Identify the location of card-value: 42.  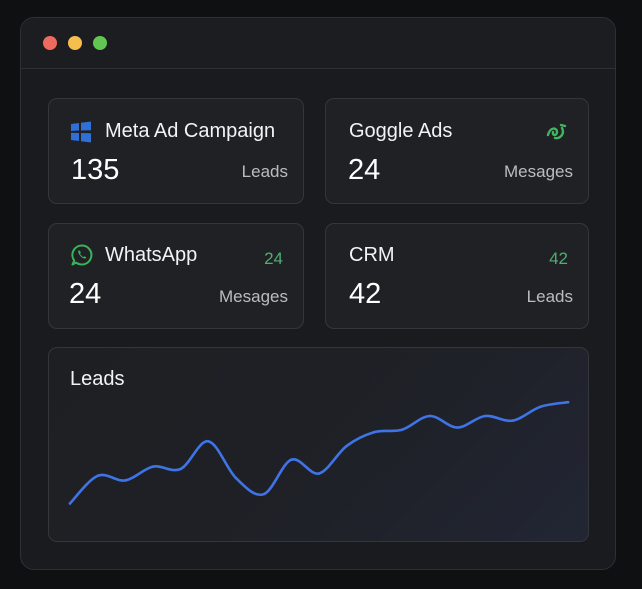
(365, 294).